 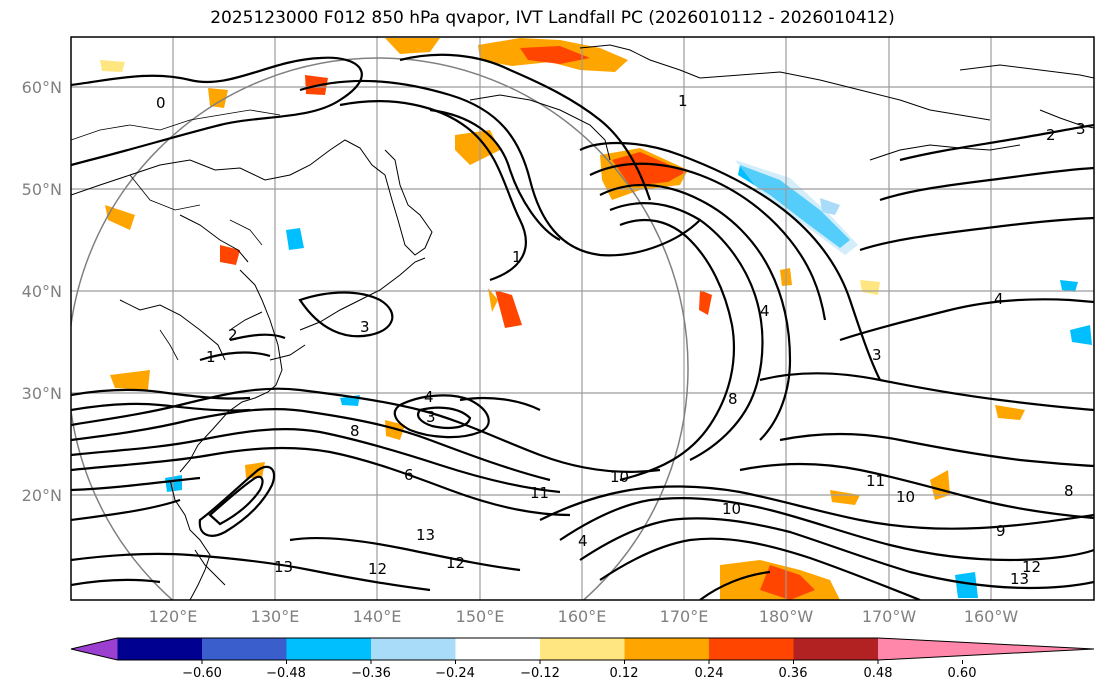 What do you see at coordinates (709, 673) in the screenshot?
I see `colorbar-tick-label: 0.24` at bounding box center [709, 673].